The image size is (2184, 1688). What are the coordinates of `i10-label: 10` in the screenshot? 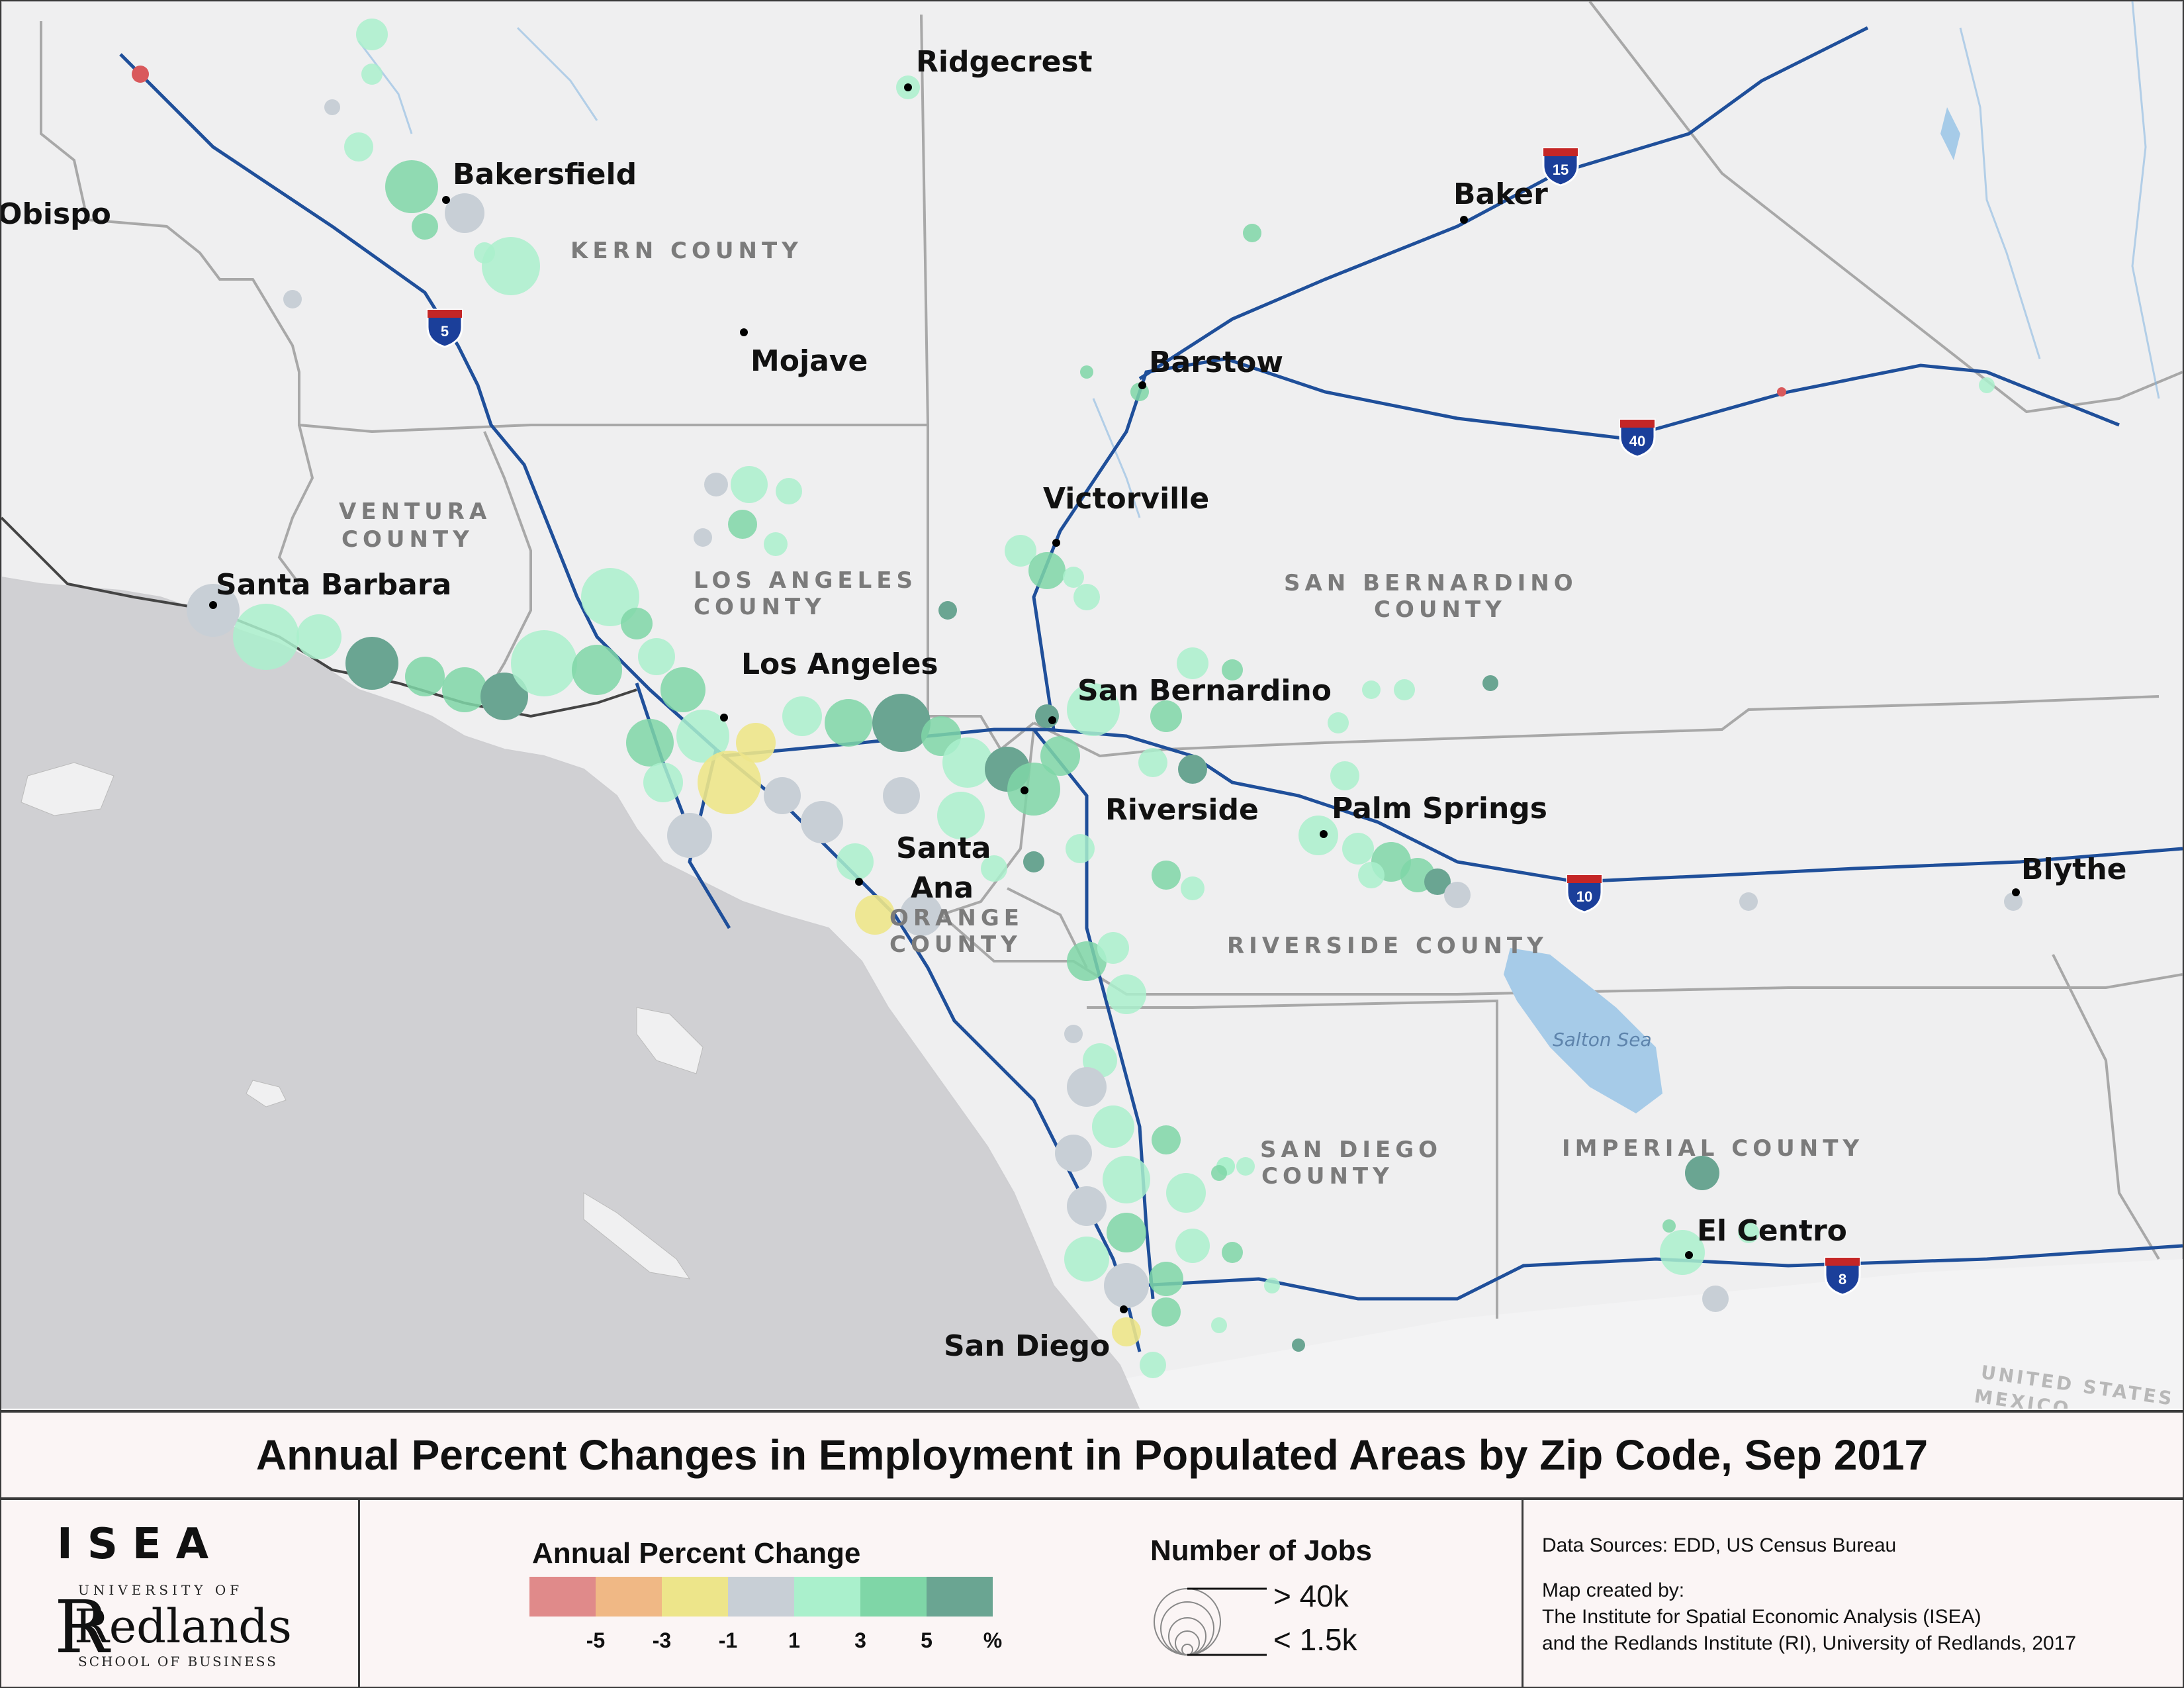 It's located at (1584, 896).